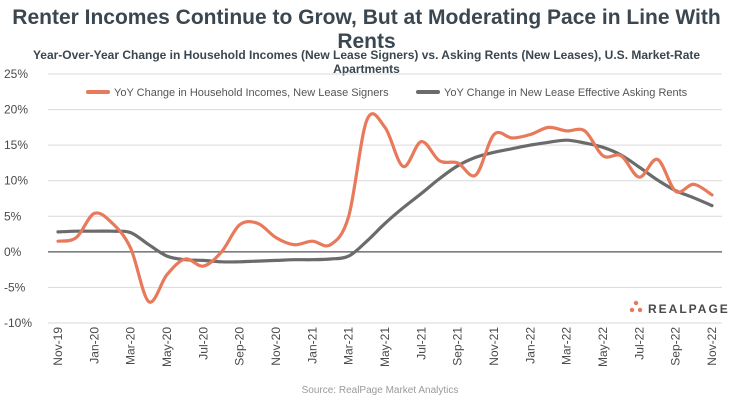 The height and width of the screenshot is (400, 733). What do you see at coordinates (494, 346) in the screenshot?
I see `x-tick-label: Nov-21` at bounding box center [494, 346].